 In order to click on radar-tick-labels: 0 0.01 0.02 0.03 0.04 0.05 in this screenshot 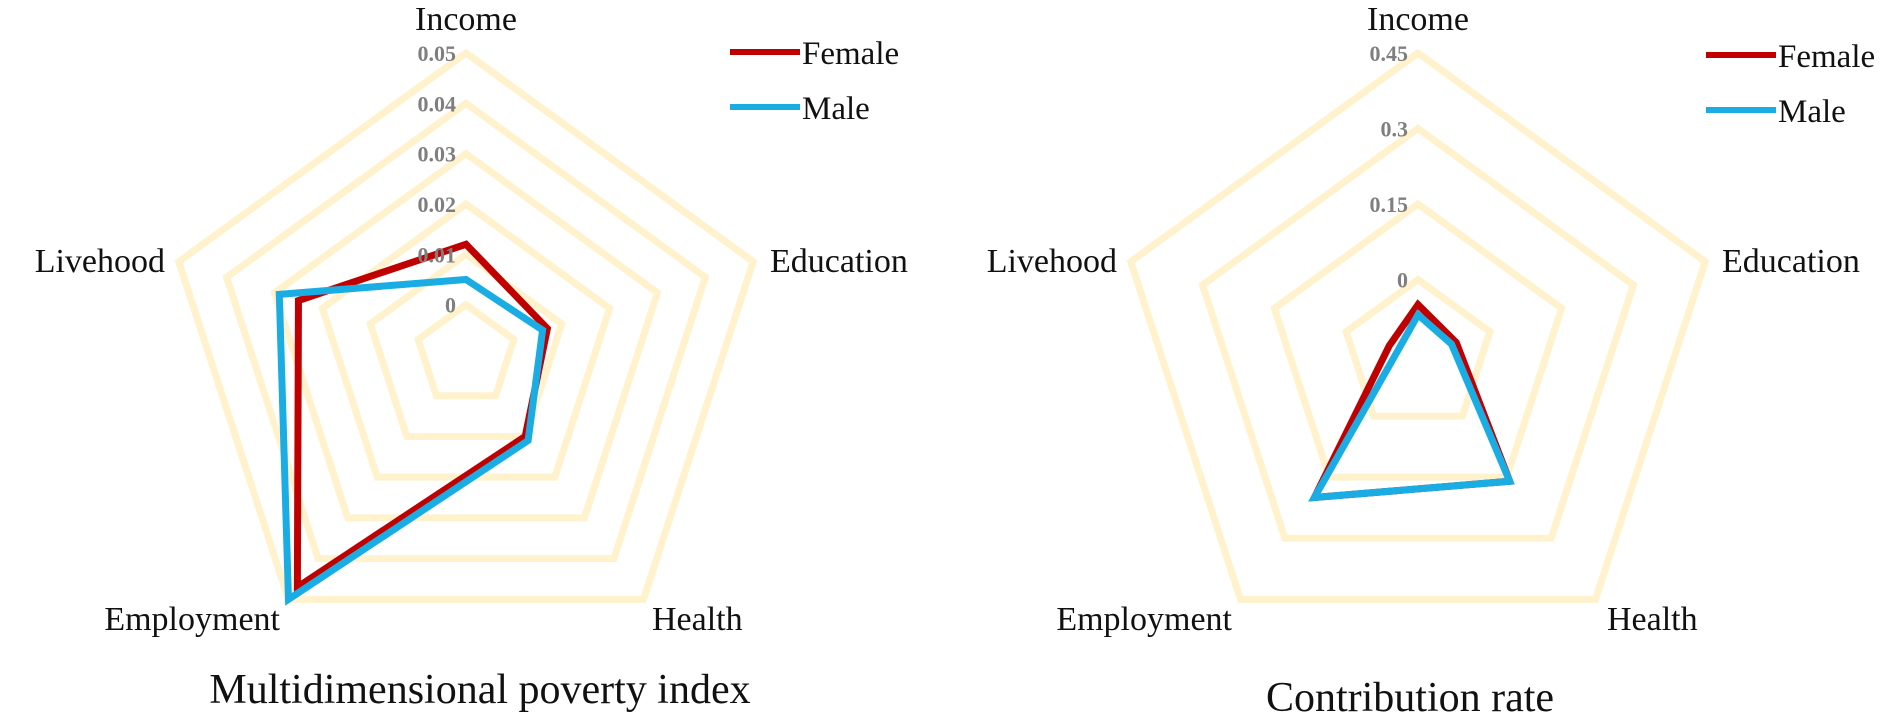, I will do `click(437, 179)`.